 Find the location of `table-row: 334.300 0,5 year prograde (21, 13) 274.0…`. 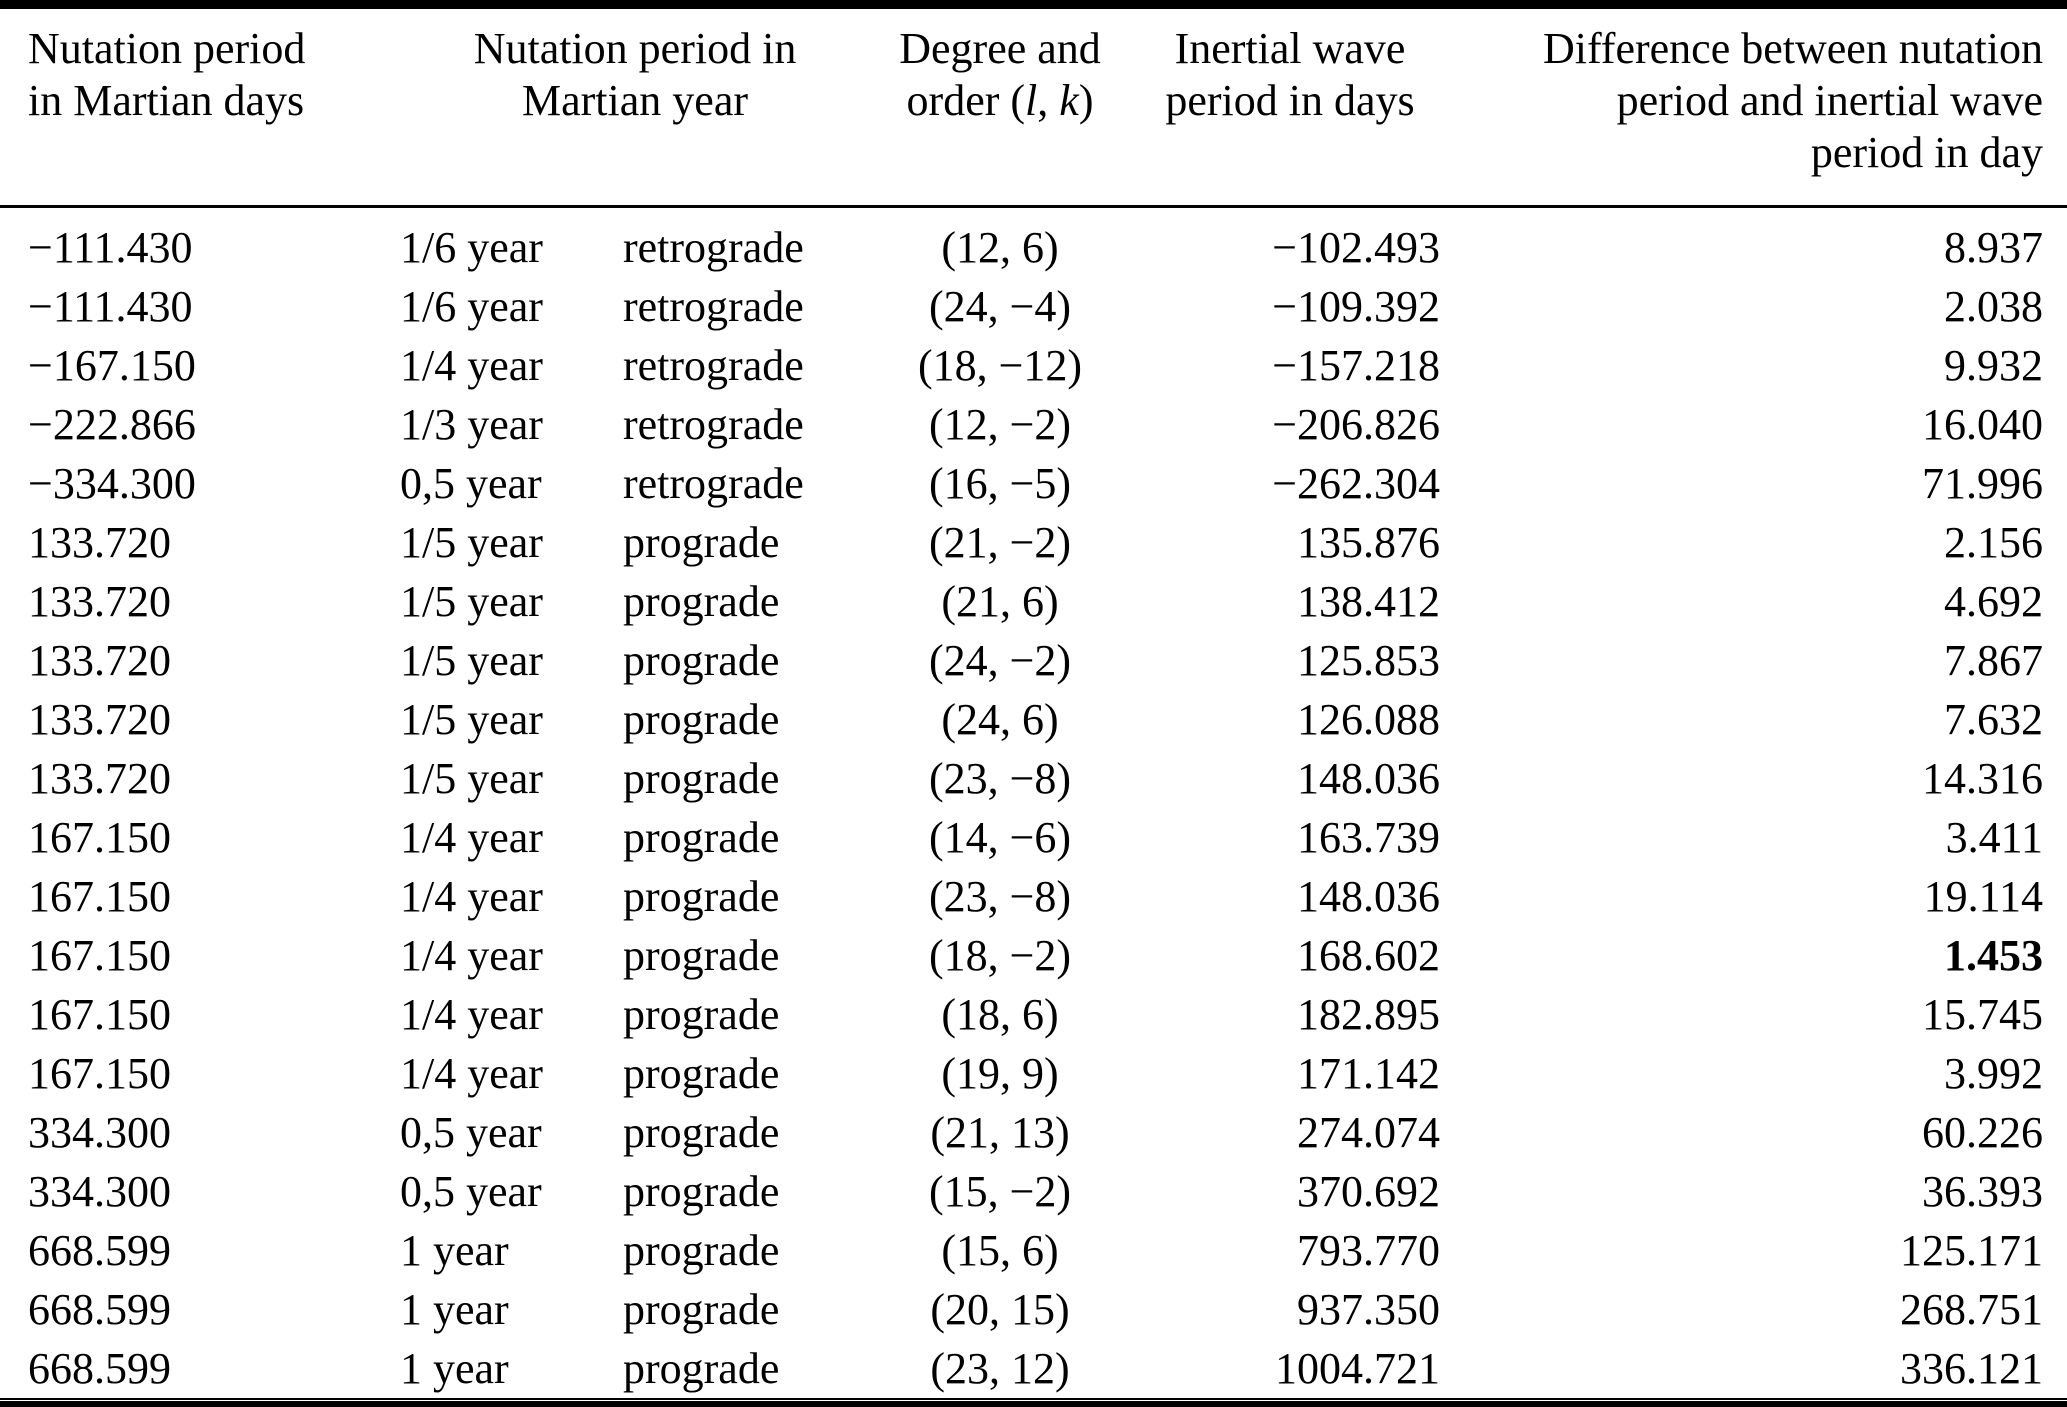

table-row: 334.300 0,5 year prograde (21, 13) 274.0… is located at coordinates (1033, 1132).